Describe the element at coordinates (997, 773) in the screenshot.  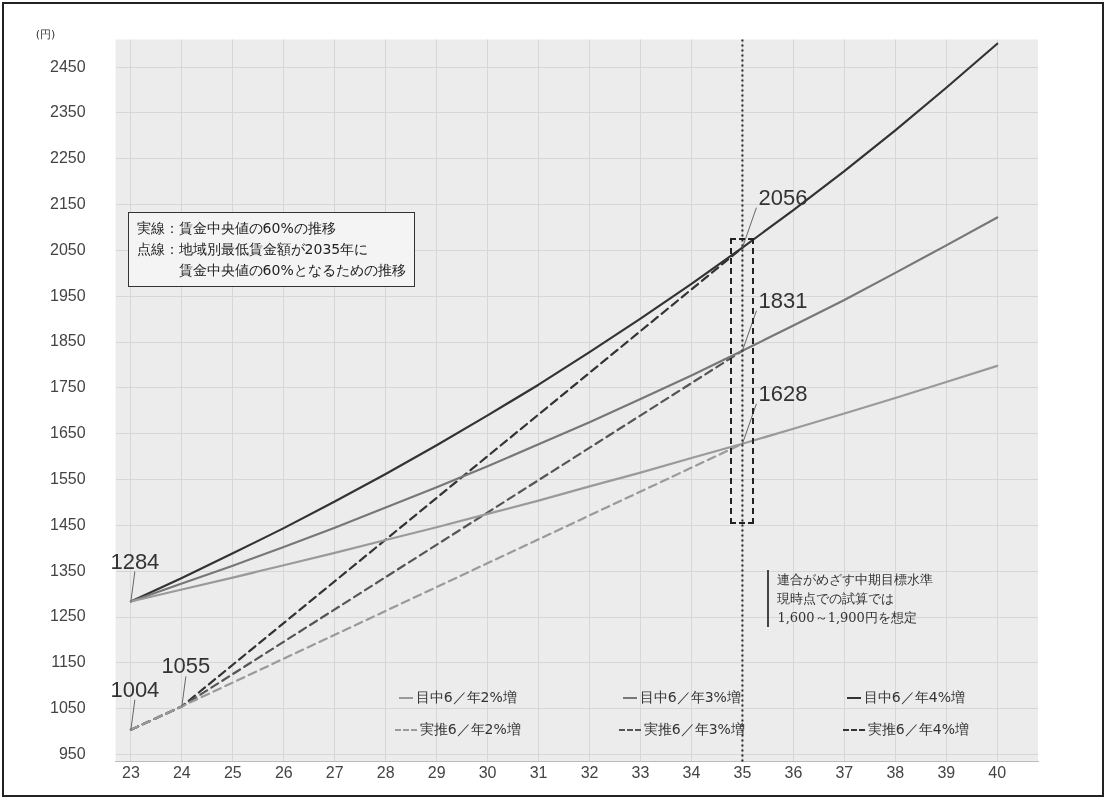
I see `x-tick-label: 40` at that location.